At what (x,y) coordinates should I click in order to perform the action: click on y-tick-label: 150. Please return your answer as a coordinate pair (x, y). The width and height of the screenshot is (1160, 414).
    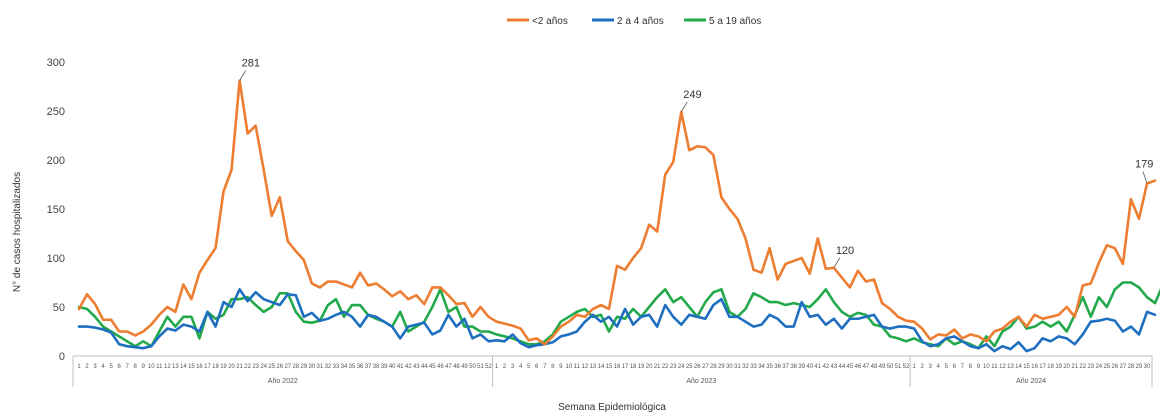
    Looking at the image, I should click on (56, 210).